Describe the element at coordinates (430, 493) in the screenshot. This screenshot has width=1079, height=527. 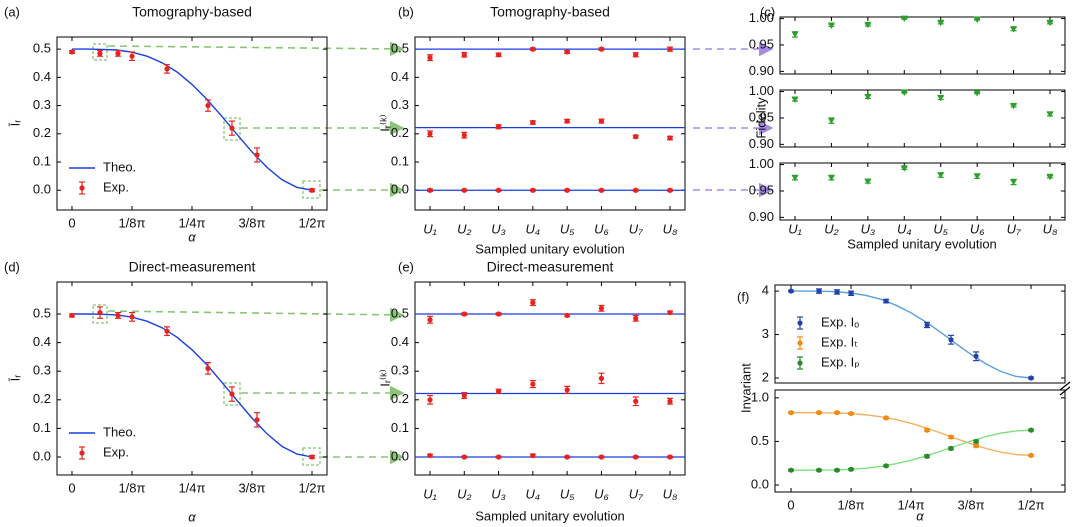
I see `x-tick-label: U₁` at that location.